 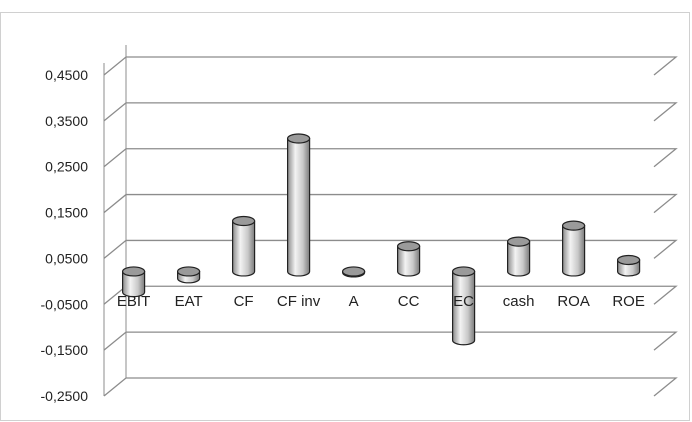 I want to click on y-tick-label: 0,4500, so click(x=66, y=75).